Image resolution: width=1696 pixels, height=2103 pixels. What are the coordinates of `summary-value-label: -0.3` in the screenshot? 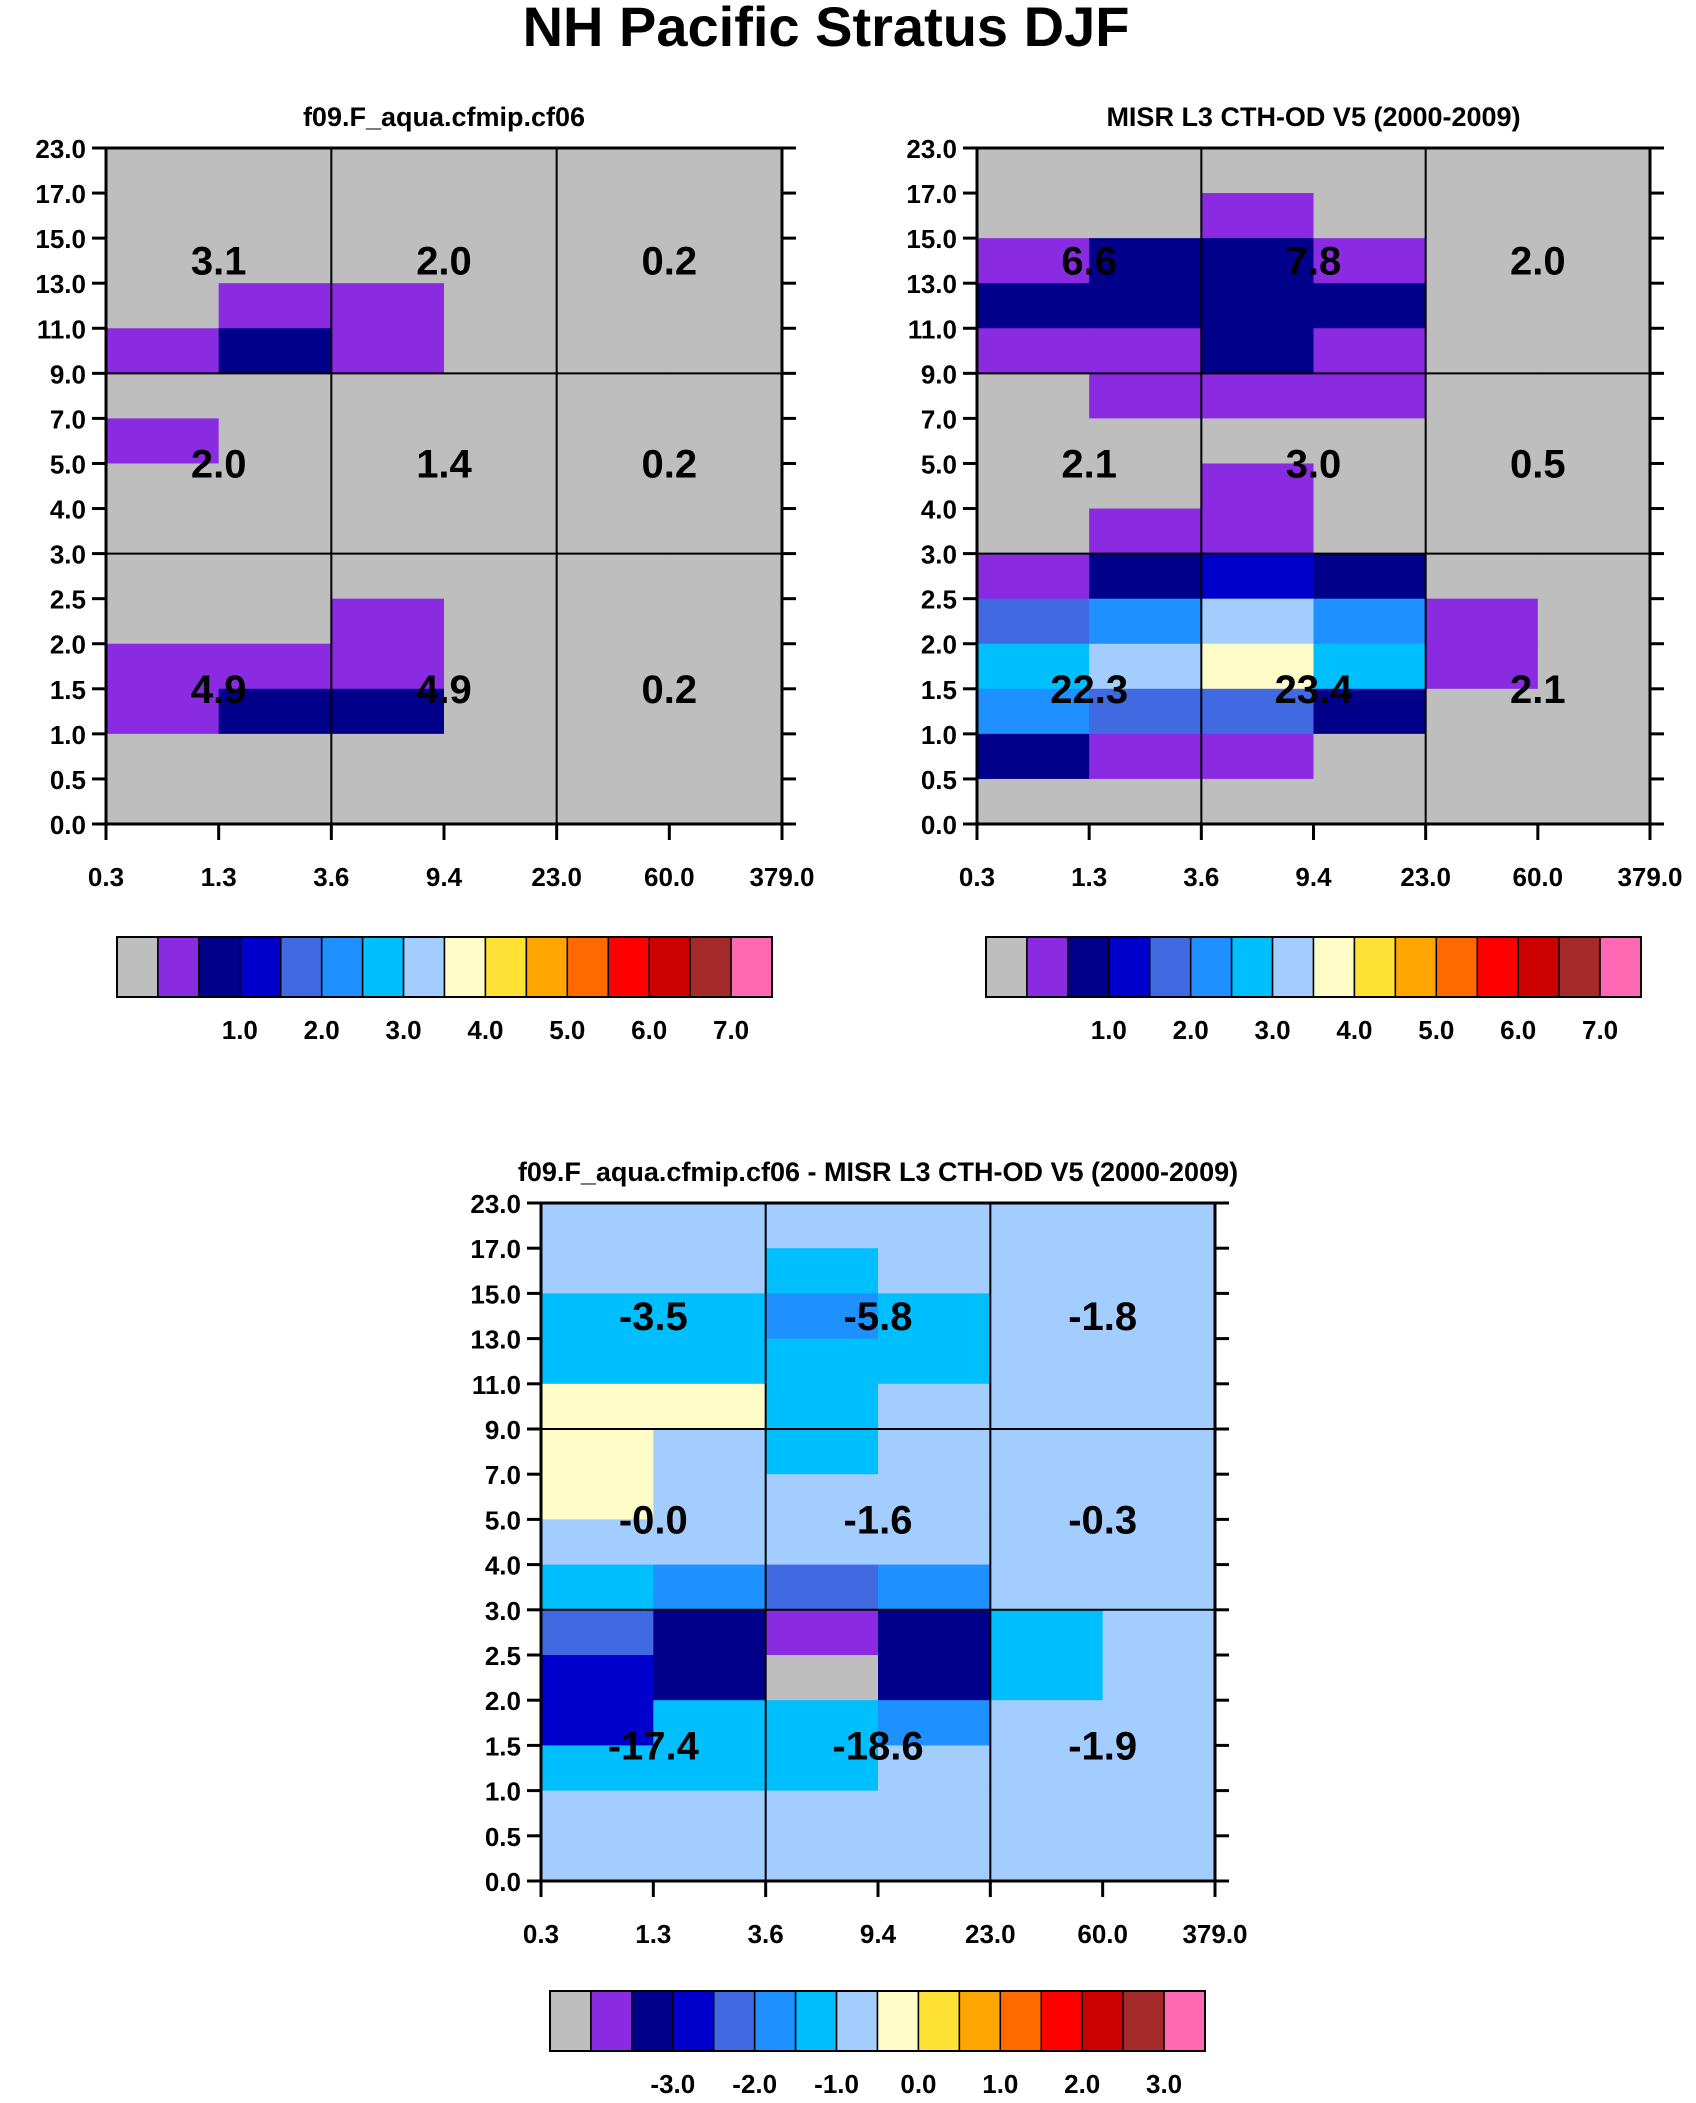 It's located at (1102, 1520).